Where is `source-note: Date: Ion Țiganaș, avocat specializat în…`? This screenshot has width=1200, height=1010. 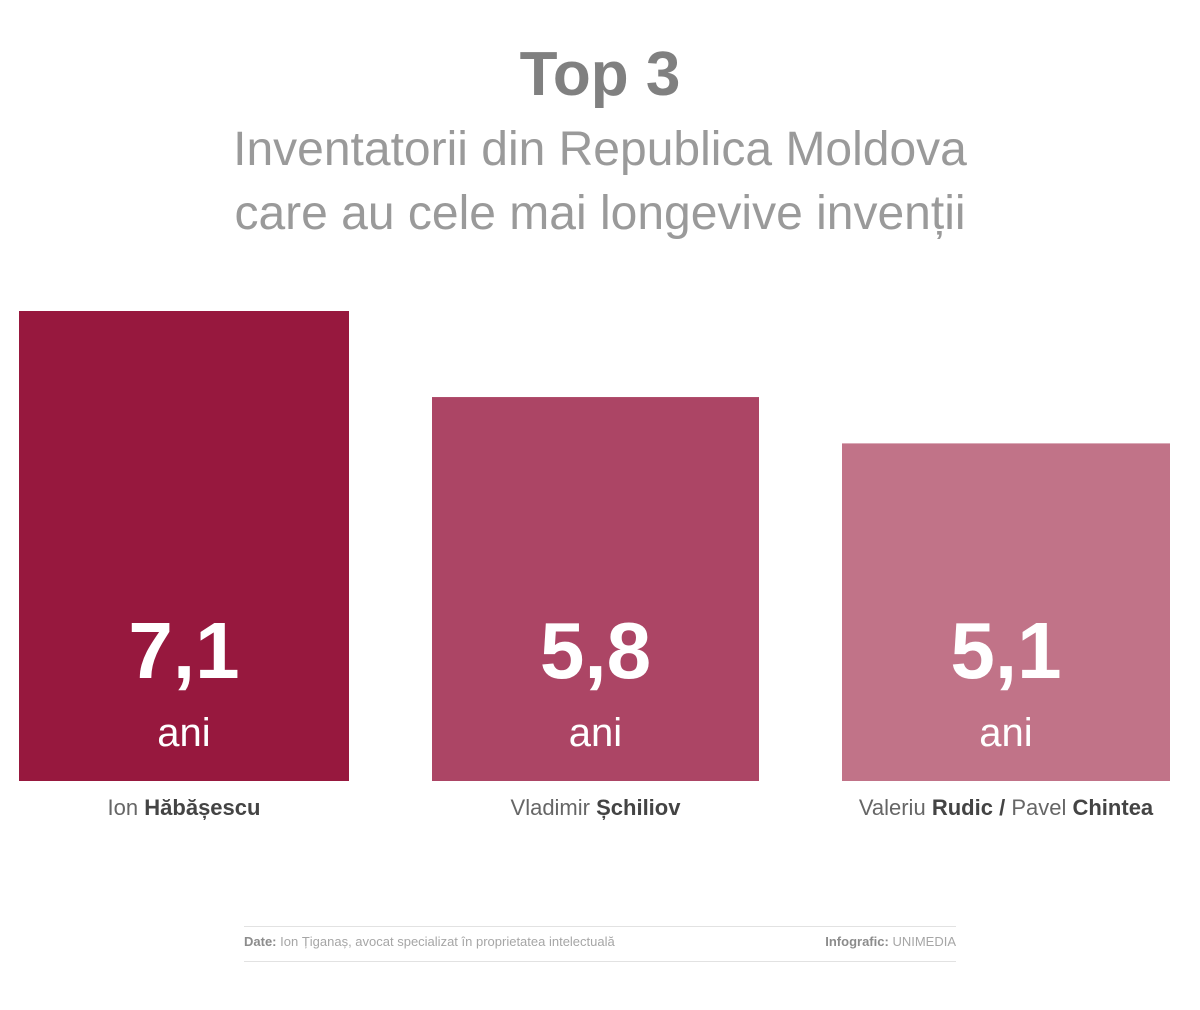
source-note: Date: Ion Țiganaș, avocat specializat în… is located at coordinates (429, 941).